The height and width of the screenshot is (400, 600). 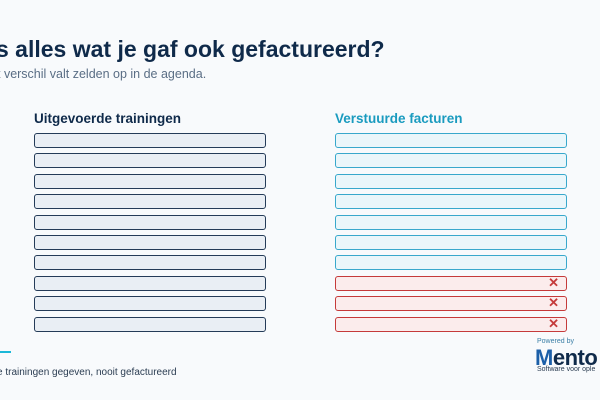 What do you see at coordinates (88, 372) in the screenshot?
I see `footnote: e trainingen gegeven, nooit gefactureerd` at bounding box center [88, 372].